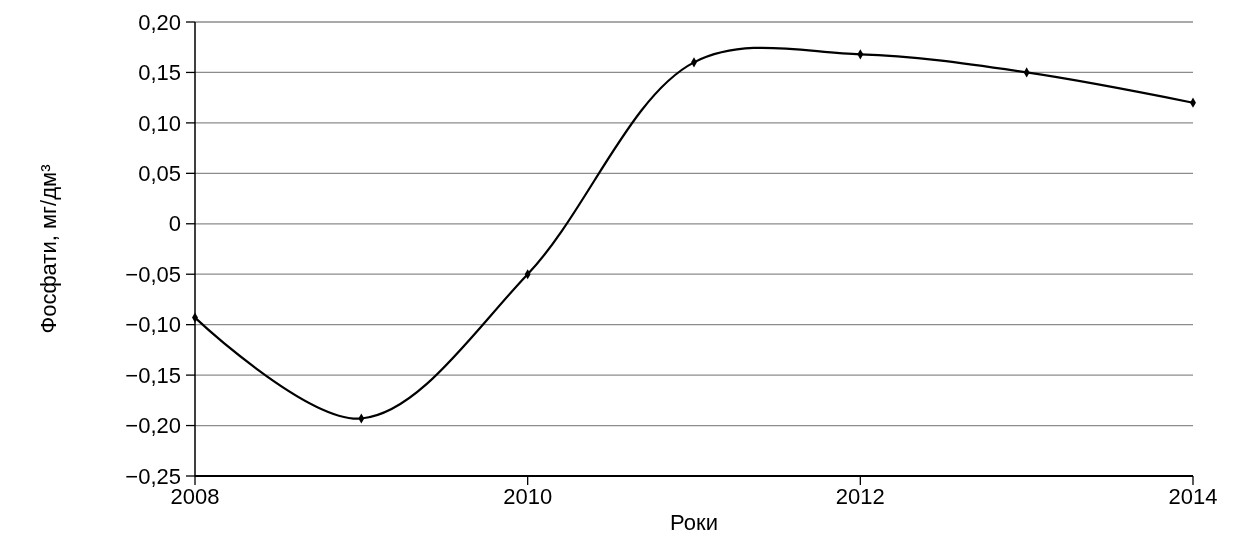 Image resolution: width=1244 pixels, height=556 pixels. I want to click on y-tick-label: 0, so click(174, 224).